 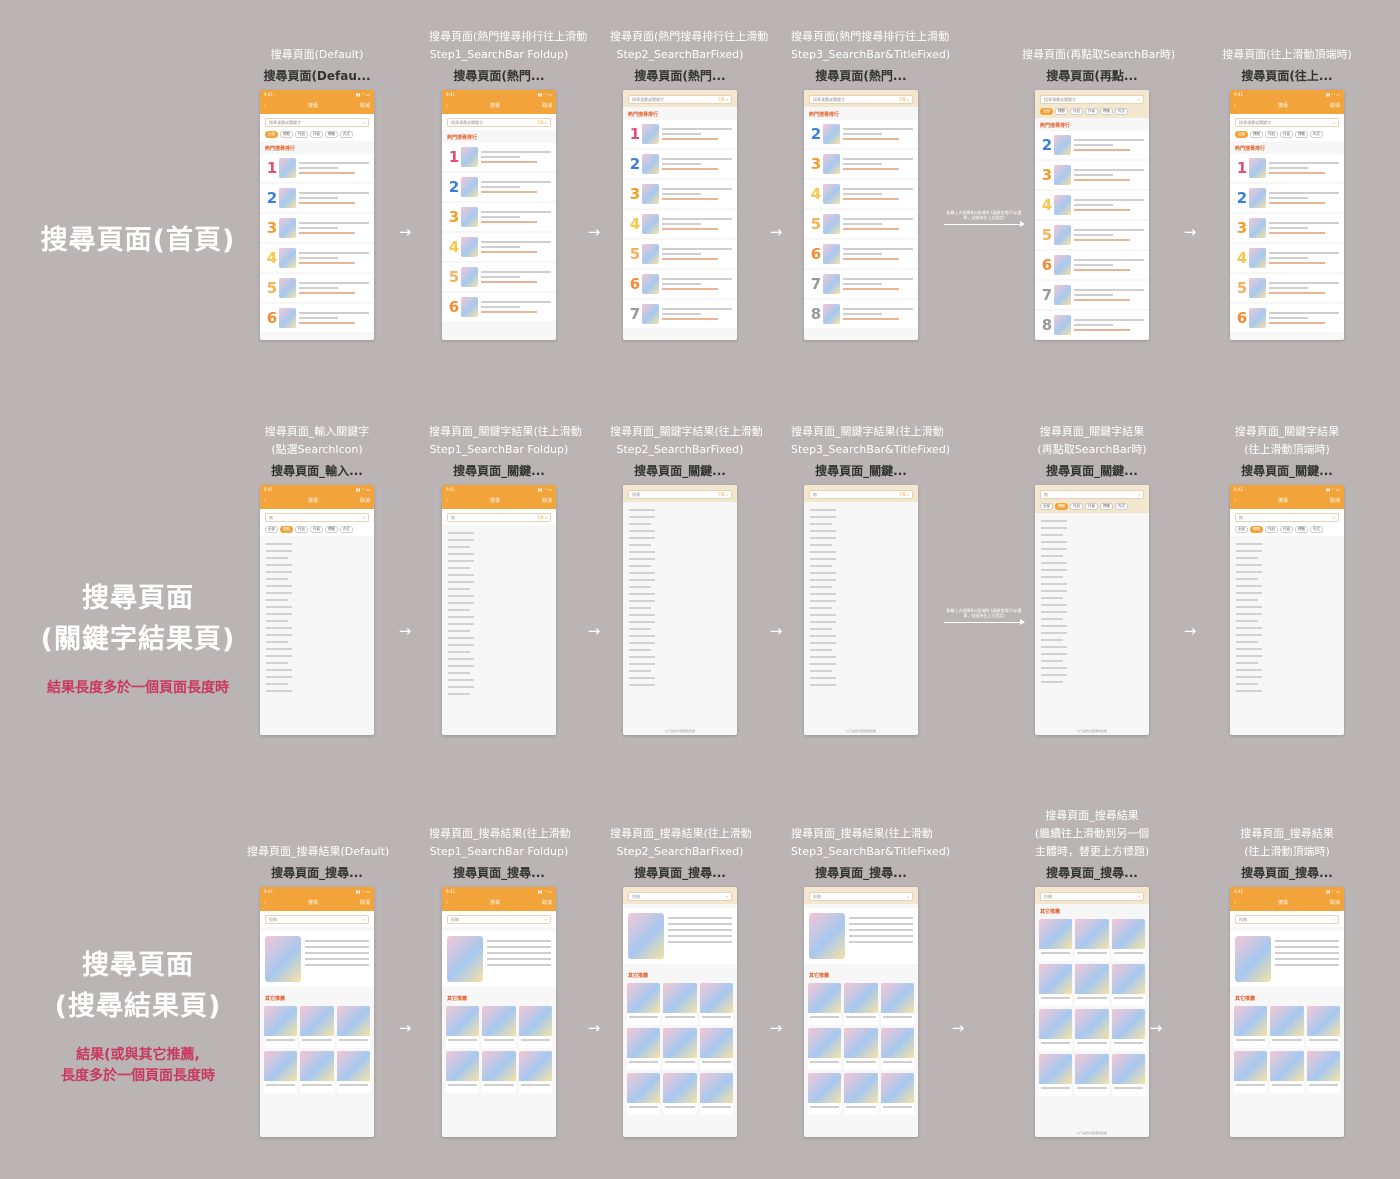 I want to click on rank-item: 8, so click(x=1092, y=325).